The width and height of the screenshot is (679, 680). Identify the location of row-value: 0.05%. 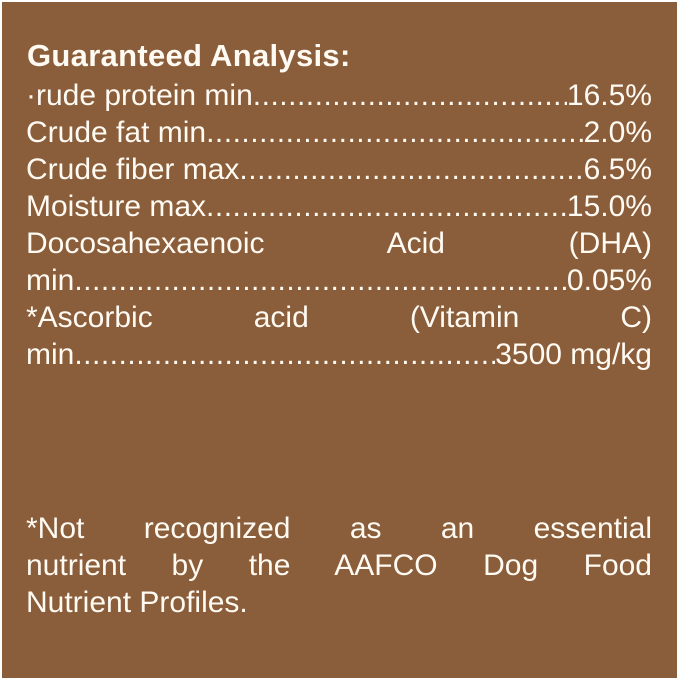
(609, 280).